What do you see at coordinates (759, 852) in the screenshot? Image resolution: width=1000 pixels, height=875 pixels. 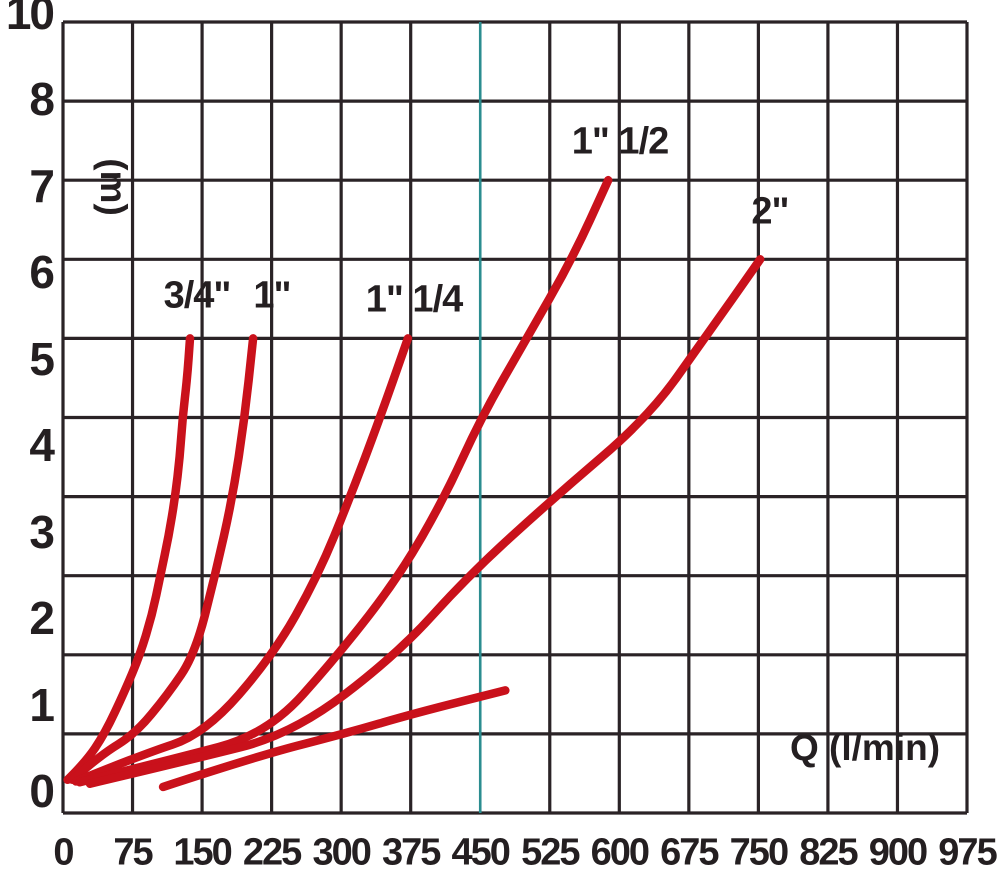 I see `x-axis-tick-label: 750` at bounding box center [759, 852].